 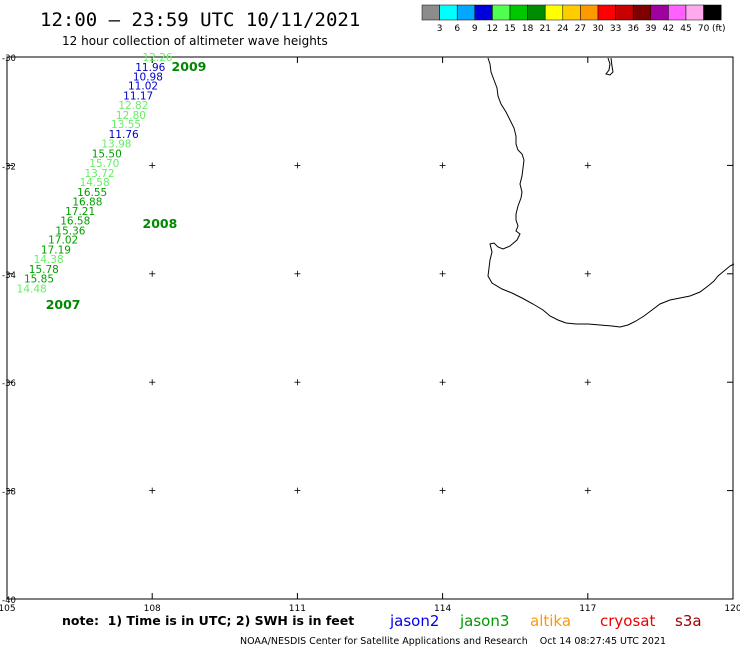 What do you see at coordinates (70, 231) in the screenshot?
I see `wave-height-value: 15.36` at bounding box center [70, 231].